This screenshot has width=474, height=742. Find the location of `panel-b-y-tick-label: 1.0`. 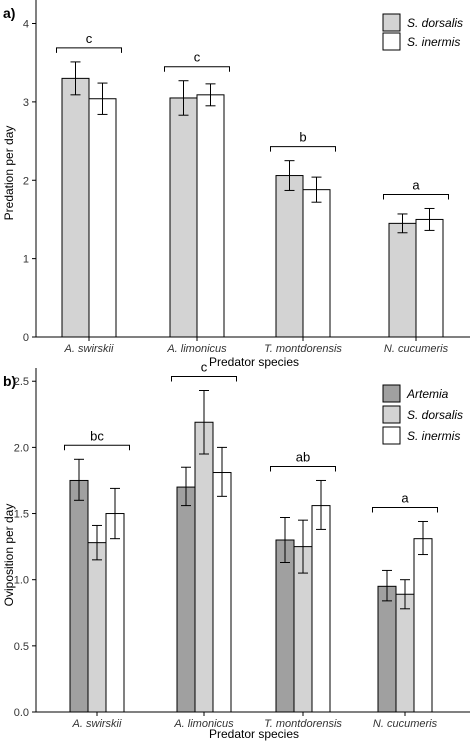

panel-b-y-tick-label: 1.0 is located at coordinates (21, 581).